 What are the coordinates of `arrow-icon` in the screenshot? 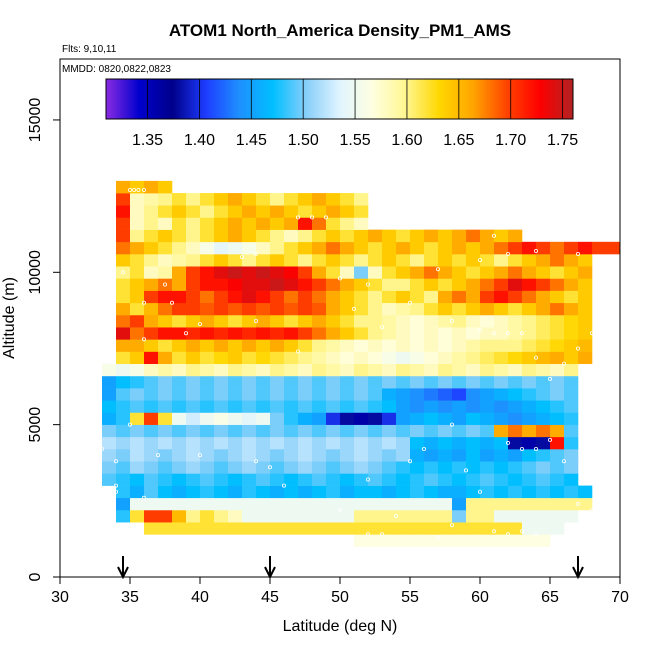 It's located at (578, 568).